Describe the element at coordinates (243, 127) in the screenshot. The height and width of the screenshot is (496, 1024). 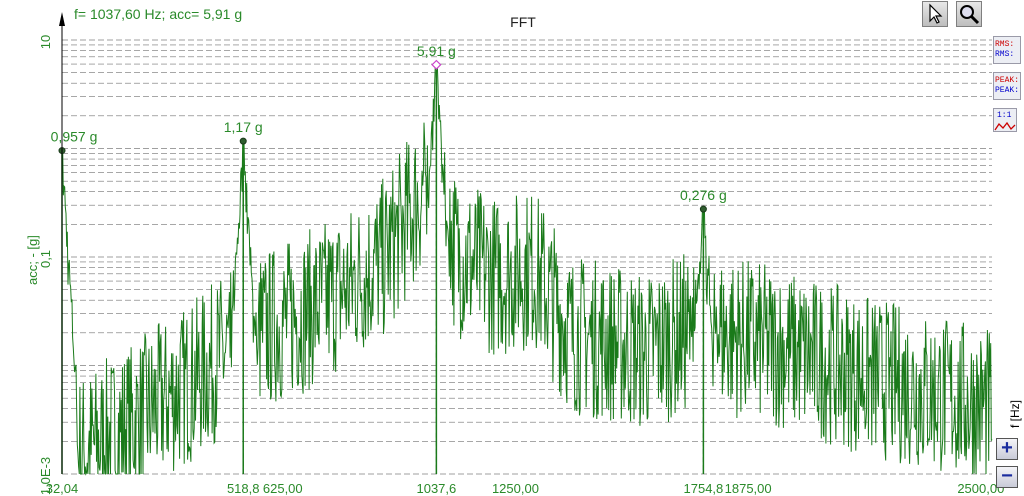
I see `peak-label: 1,17 g` at that location.